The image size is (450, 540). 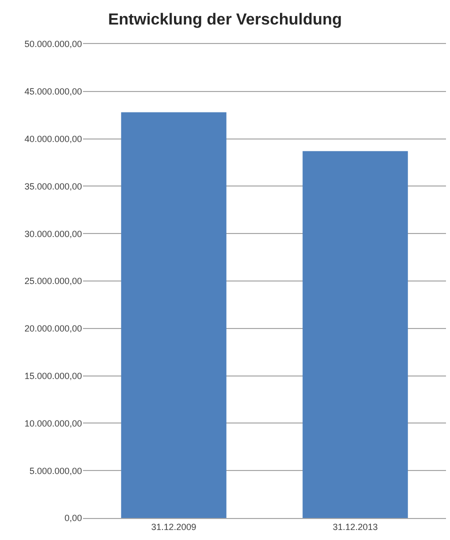 I want to click on y-tick-label: 20.000.000,00, so click(x=53, y=329).